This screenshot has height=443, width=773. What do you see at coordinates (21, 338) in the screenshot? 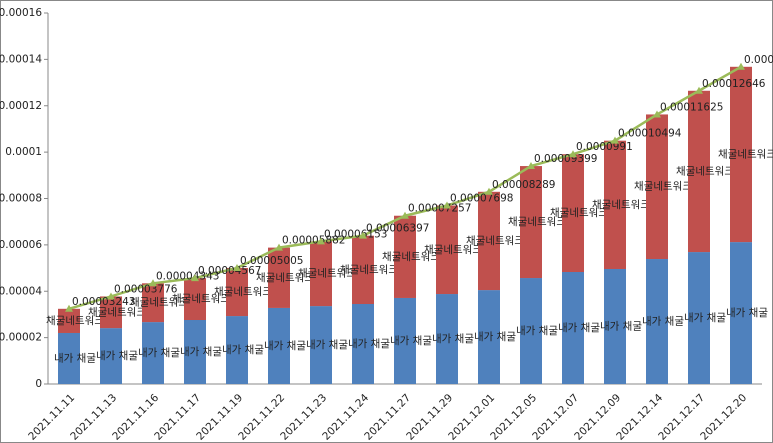
I see `y-tick-label: 0.00002` at bounding box center [21, 338].